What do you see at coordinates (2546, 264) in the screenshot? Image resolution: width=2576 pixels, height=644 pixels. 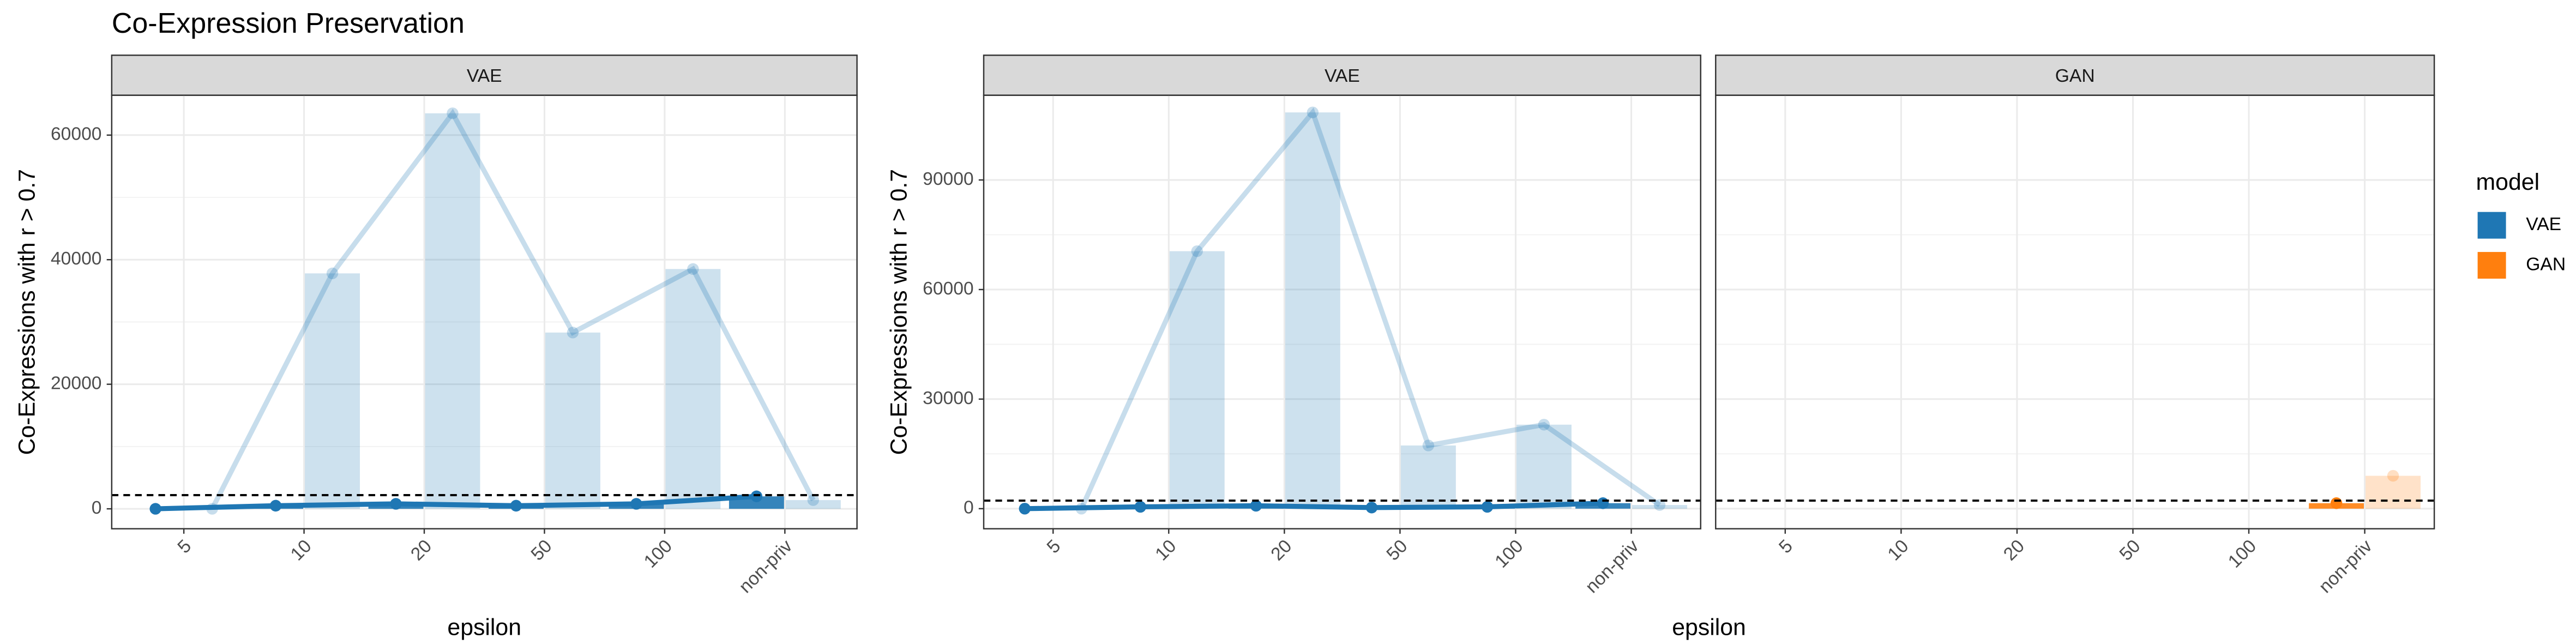 I see `legend-label: GAN` at bounding box center [2546, 264].